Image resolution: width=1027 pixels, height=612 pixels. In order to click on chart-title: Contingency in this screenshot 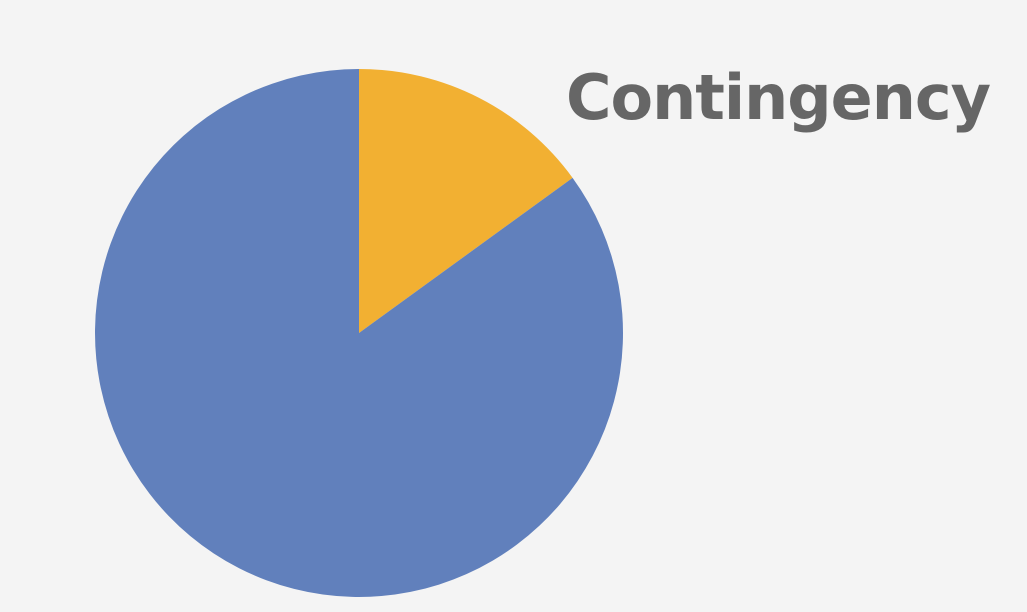, I will do `click(778, 97)`.